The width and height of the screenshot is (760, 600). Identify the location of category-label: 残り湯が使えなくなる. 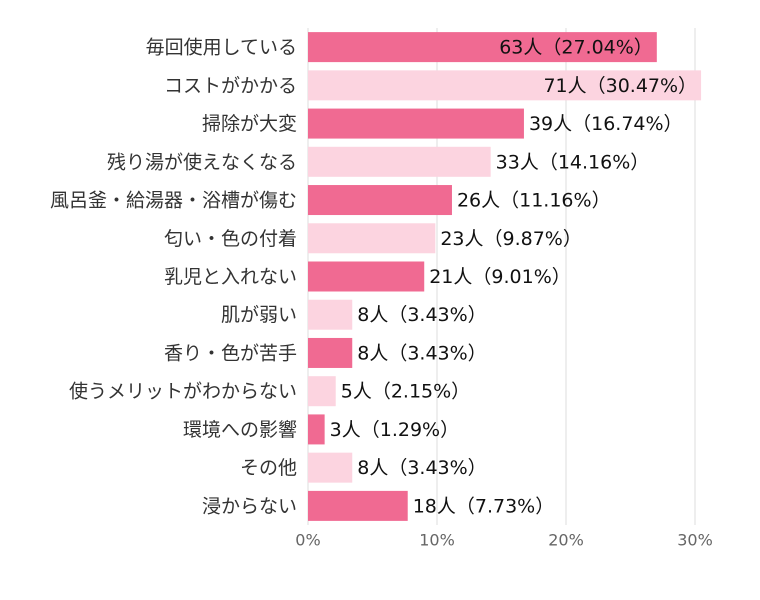
(202, 162).